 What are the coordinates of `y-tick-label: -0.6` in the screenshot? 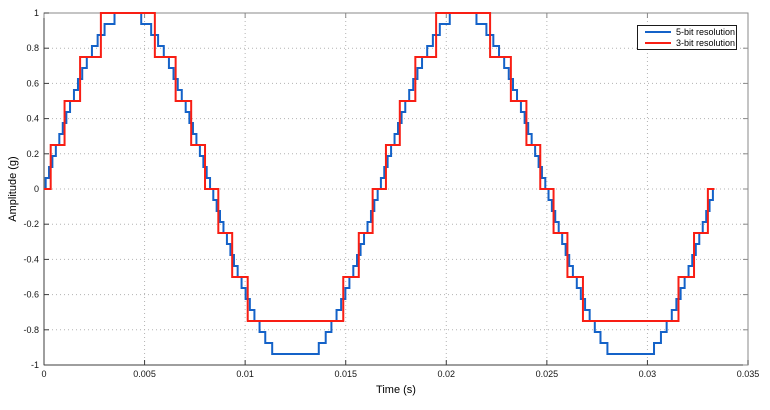 It's located at (31, 295).